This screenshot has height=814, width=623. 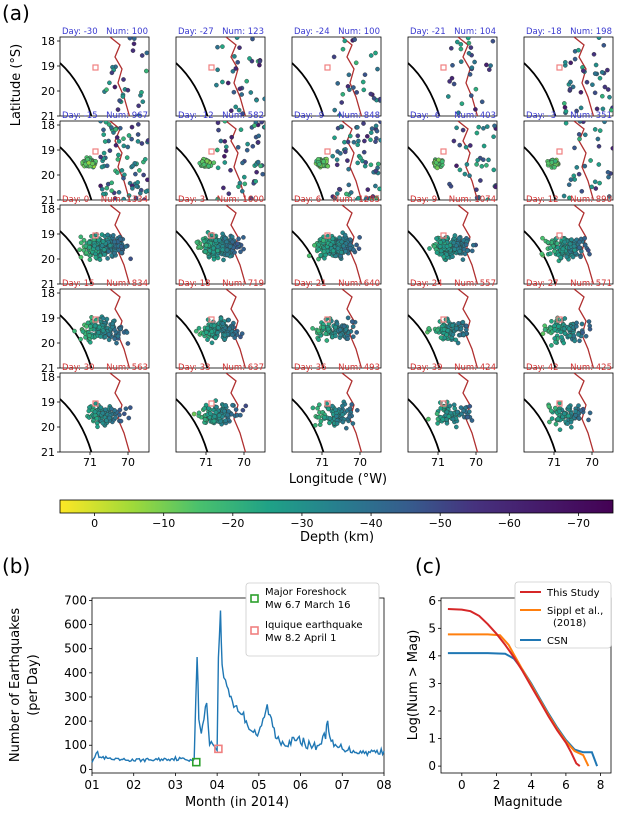 What do you see at coordinates (337, 537) in the screenshot?
I see `colorbar-label: Depth (km)` at bounding box center [337, 537].